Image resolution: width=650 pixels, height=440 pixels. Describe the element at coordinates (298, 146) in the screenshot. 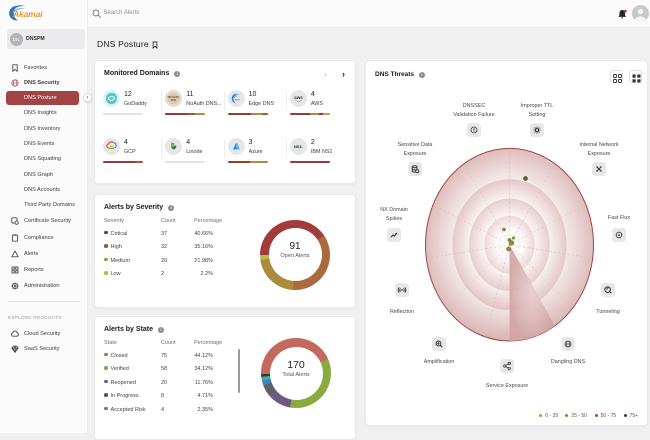

I see `svg-text: NS1.` at that location.